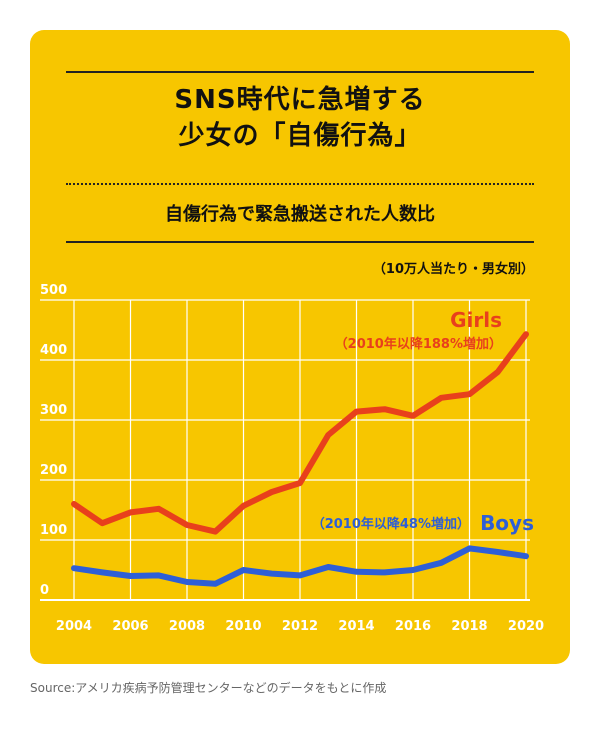  Describe the element at coordinates (53, 350) in the screenshot. I see `y-tick-label: 400` at that location.